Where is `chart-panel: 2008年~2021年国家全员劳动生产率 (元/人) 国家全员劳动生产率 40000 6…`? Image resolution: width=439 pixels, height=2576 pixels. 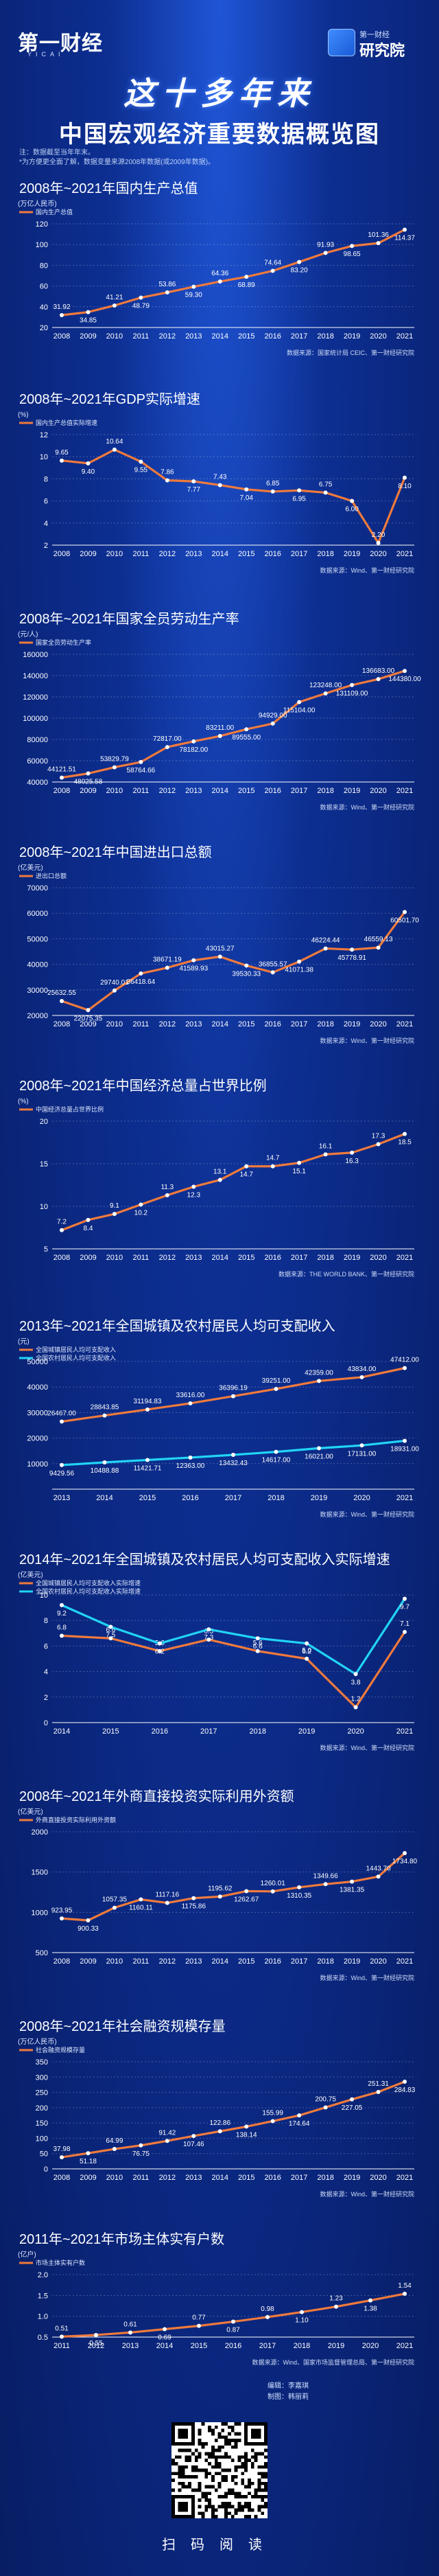
chart-panel: 2008年~2021年国家全员劳动生产率 (元/人) 国家全员劳动生产率 40000 6… is located at coordinates (219, 711).